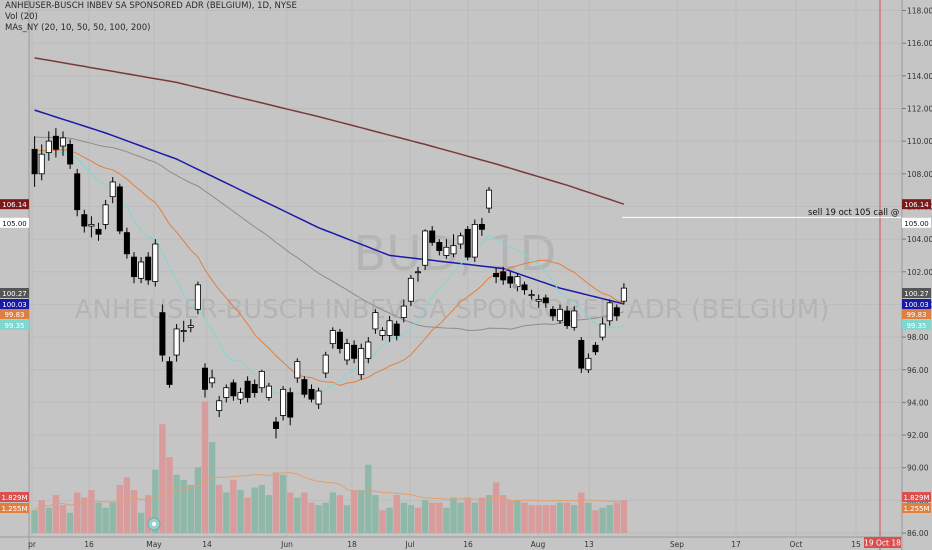  I want to click on price-tick-label: 118.00, so click(919, 11).